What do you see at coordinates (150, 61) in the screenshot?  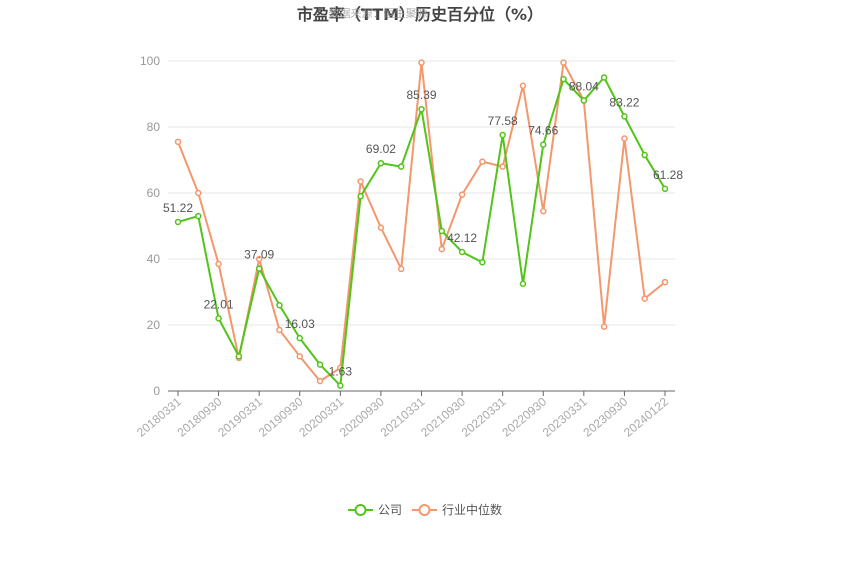 I see `y-tick-label: 100` at bounding box center [150, 61].